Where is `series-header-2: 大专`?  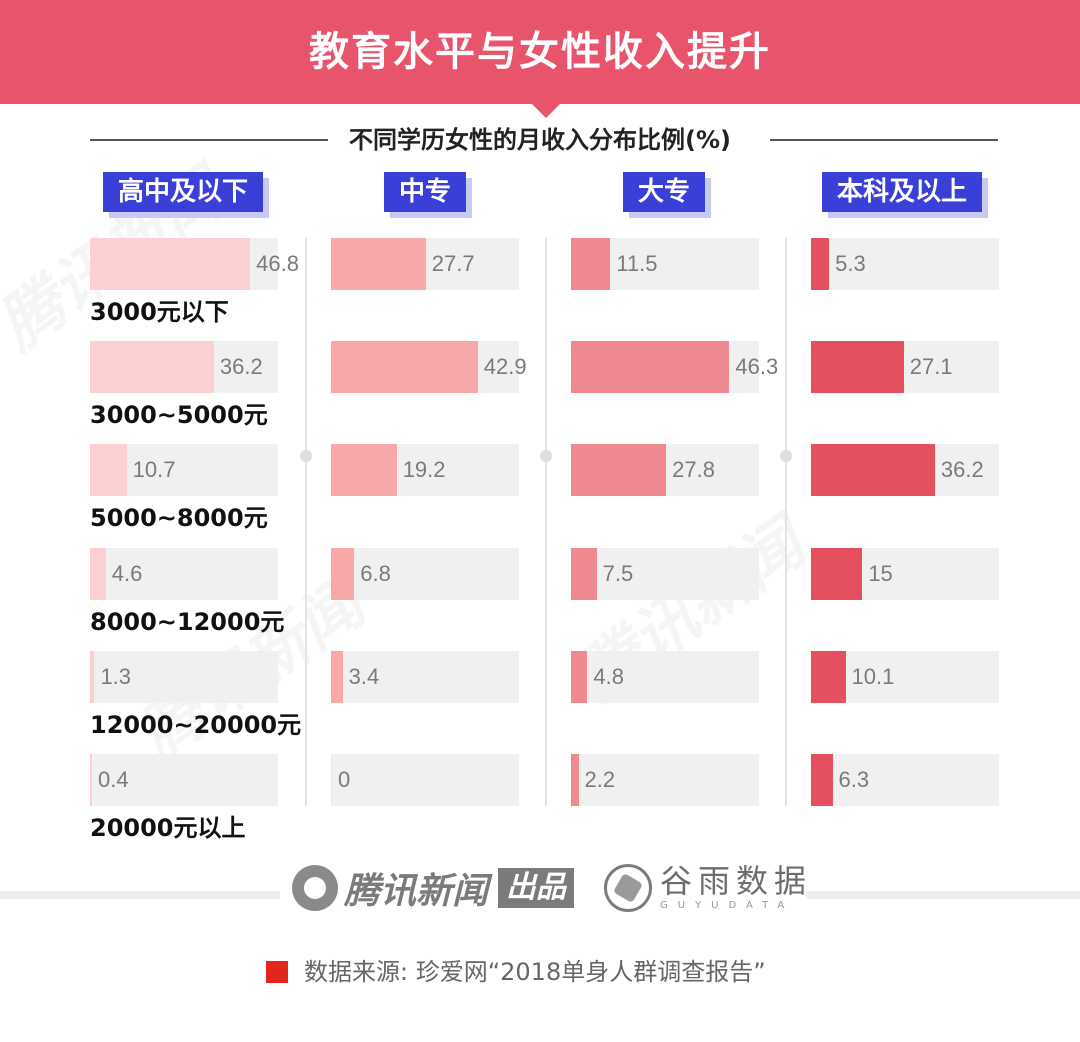 series-header-2: 大专 is located at coordinates (664, 192).